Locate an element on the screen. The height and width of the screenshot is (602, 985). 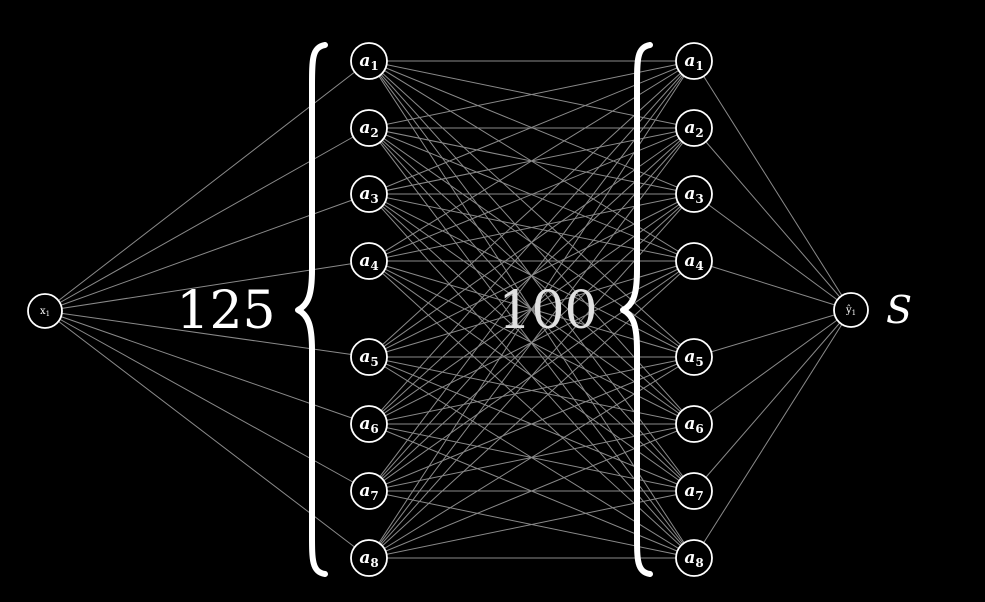
layer-1-node-a2-circle is located at coordinates (369, 128).